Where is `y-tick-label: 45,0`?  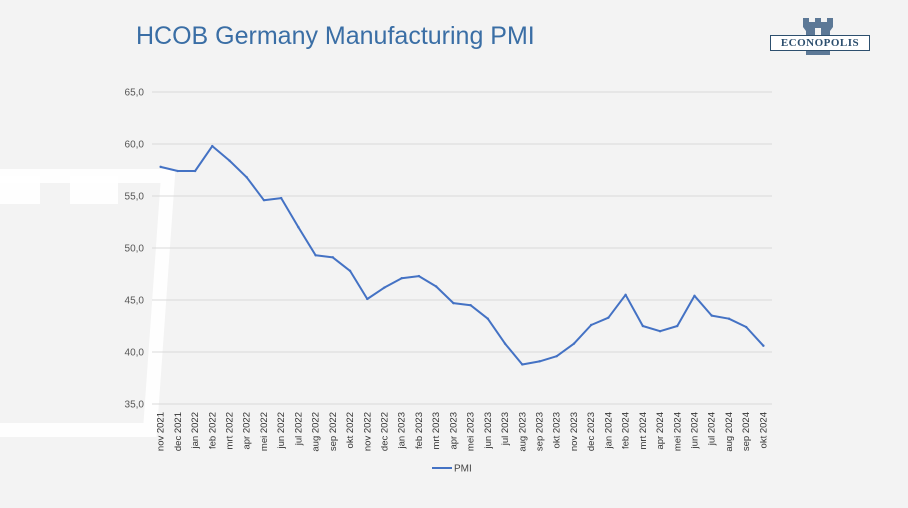
y-tick-label: 45,0 is located at coordinates (135, 301).